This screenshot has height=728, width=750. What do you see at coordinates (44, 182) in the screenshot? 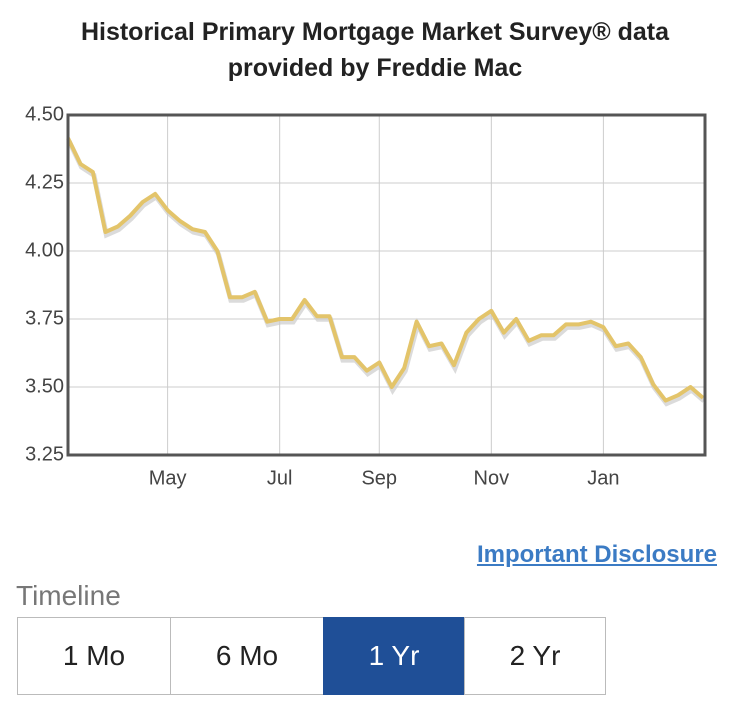
I see `y-tick-label: 4.25` at bounding box center [44, 182].